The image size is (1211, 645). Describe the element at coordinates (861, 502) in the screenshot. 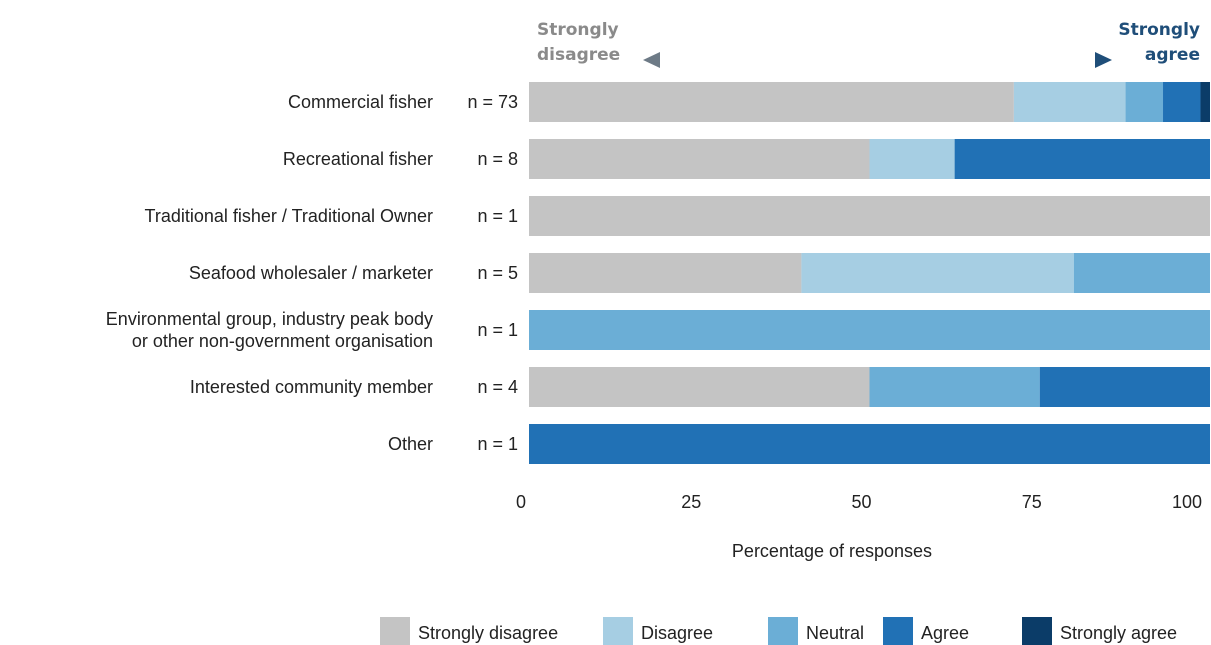

I see `x-tick-label: 50` at that location.